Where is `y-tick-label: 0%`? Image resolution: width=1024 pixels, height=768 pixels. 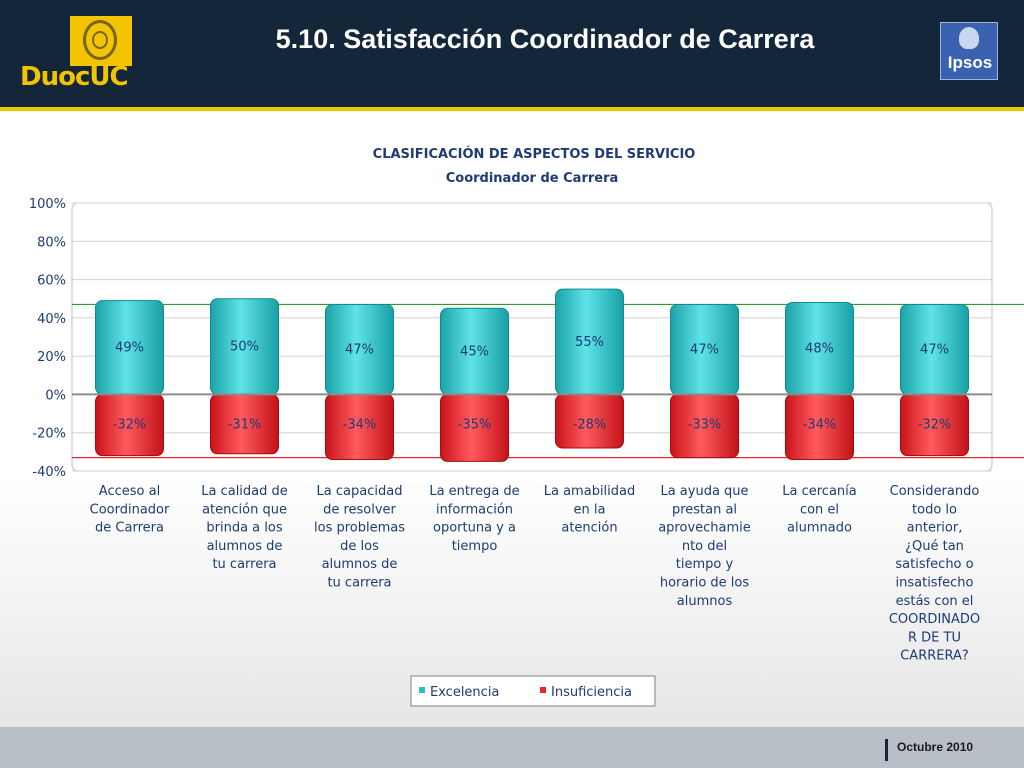
y-tick-label: 0% is located at coordinates (55, 395).